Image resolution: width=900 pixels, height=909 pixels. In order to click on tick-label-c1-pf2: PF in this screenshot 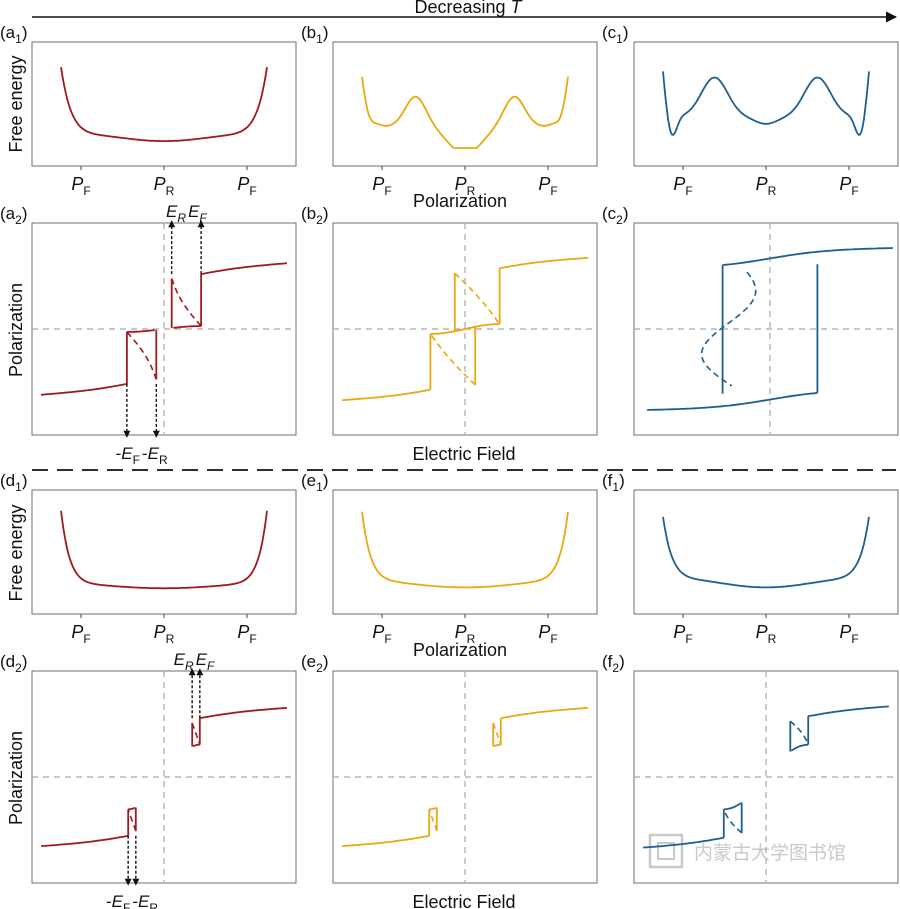, I will do `click(848, 186)`.